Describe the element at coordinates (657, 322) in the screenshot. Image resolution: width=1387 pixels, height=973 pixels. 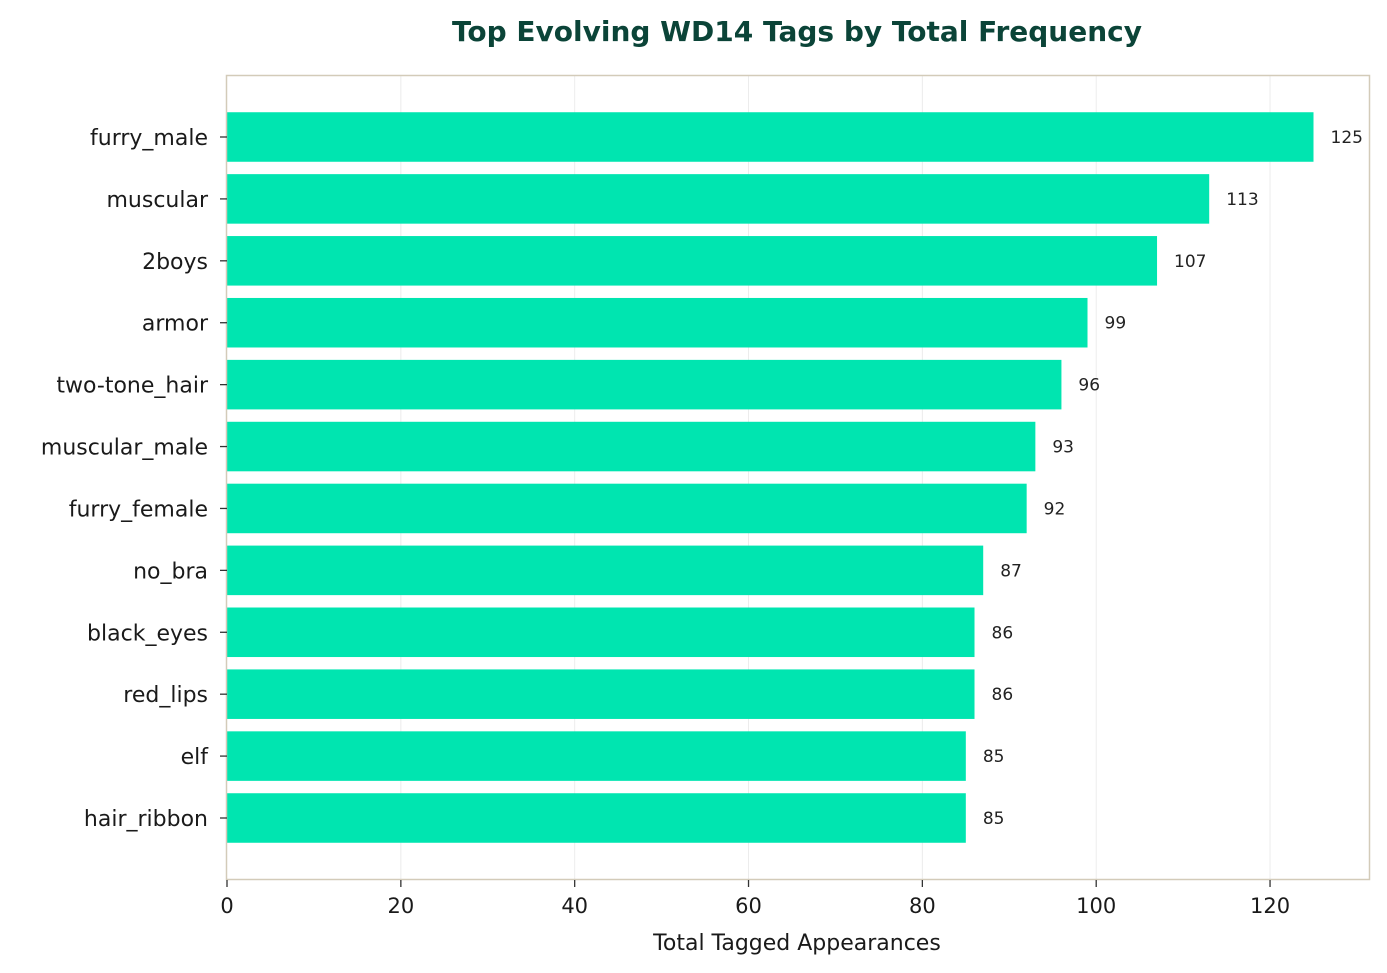
I see `bar-armor` at that location.